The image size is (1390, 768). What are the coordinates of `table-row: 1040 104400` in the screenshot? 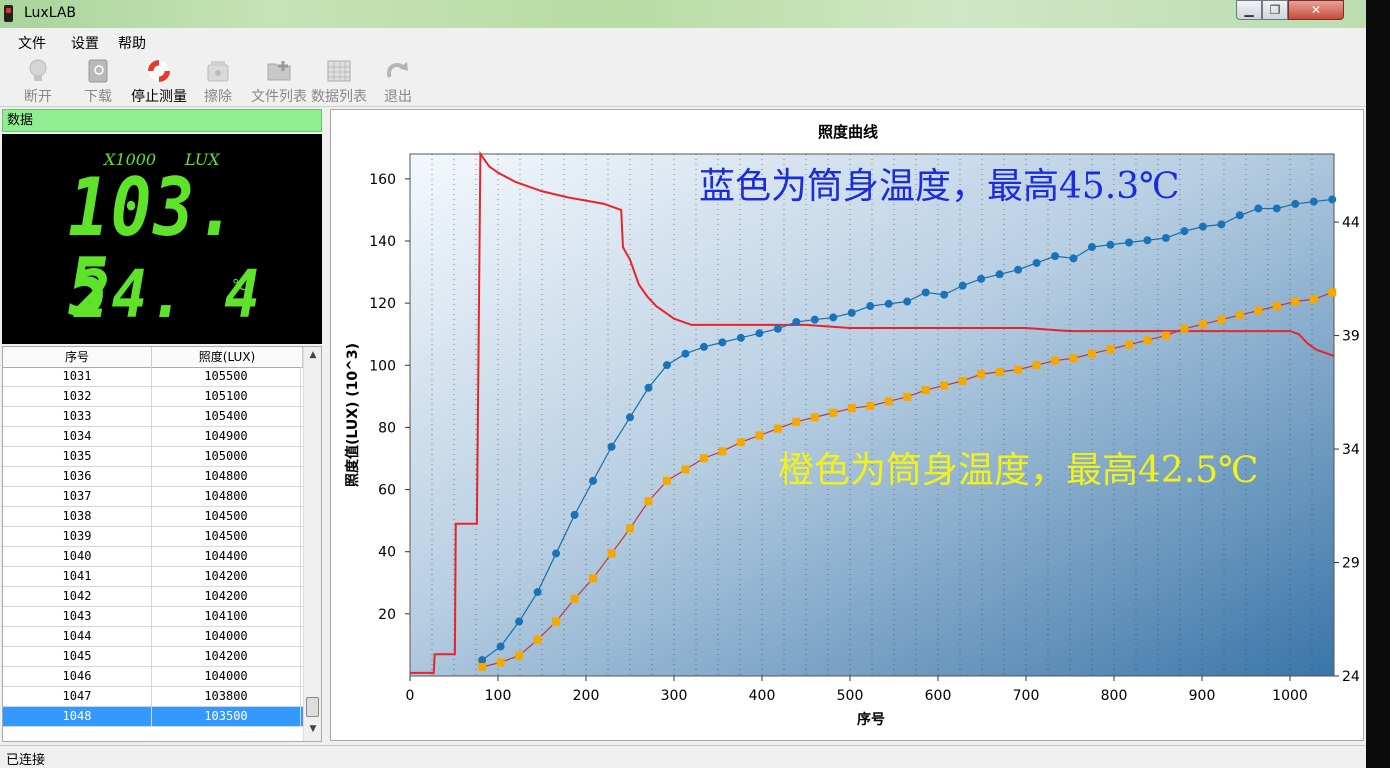 It's located at (153, 557).